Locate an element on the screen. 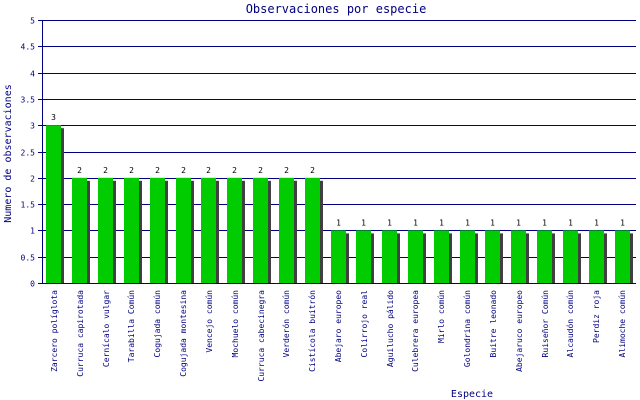  y-tick-label: 3.5 is located at coordinates (28, 100).